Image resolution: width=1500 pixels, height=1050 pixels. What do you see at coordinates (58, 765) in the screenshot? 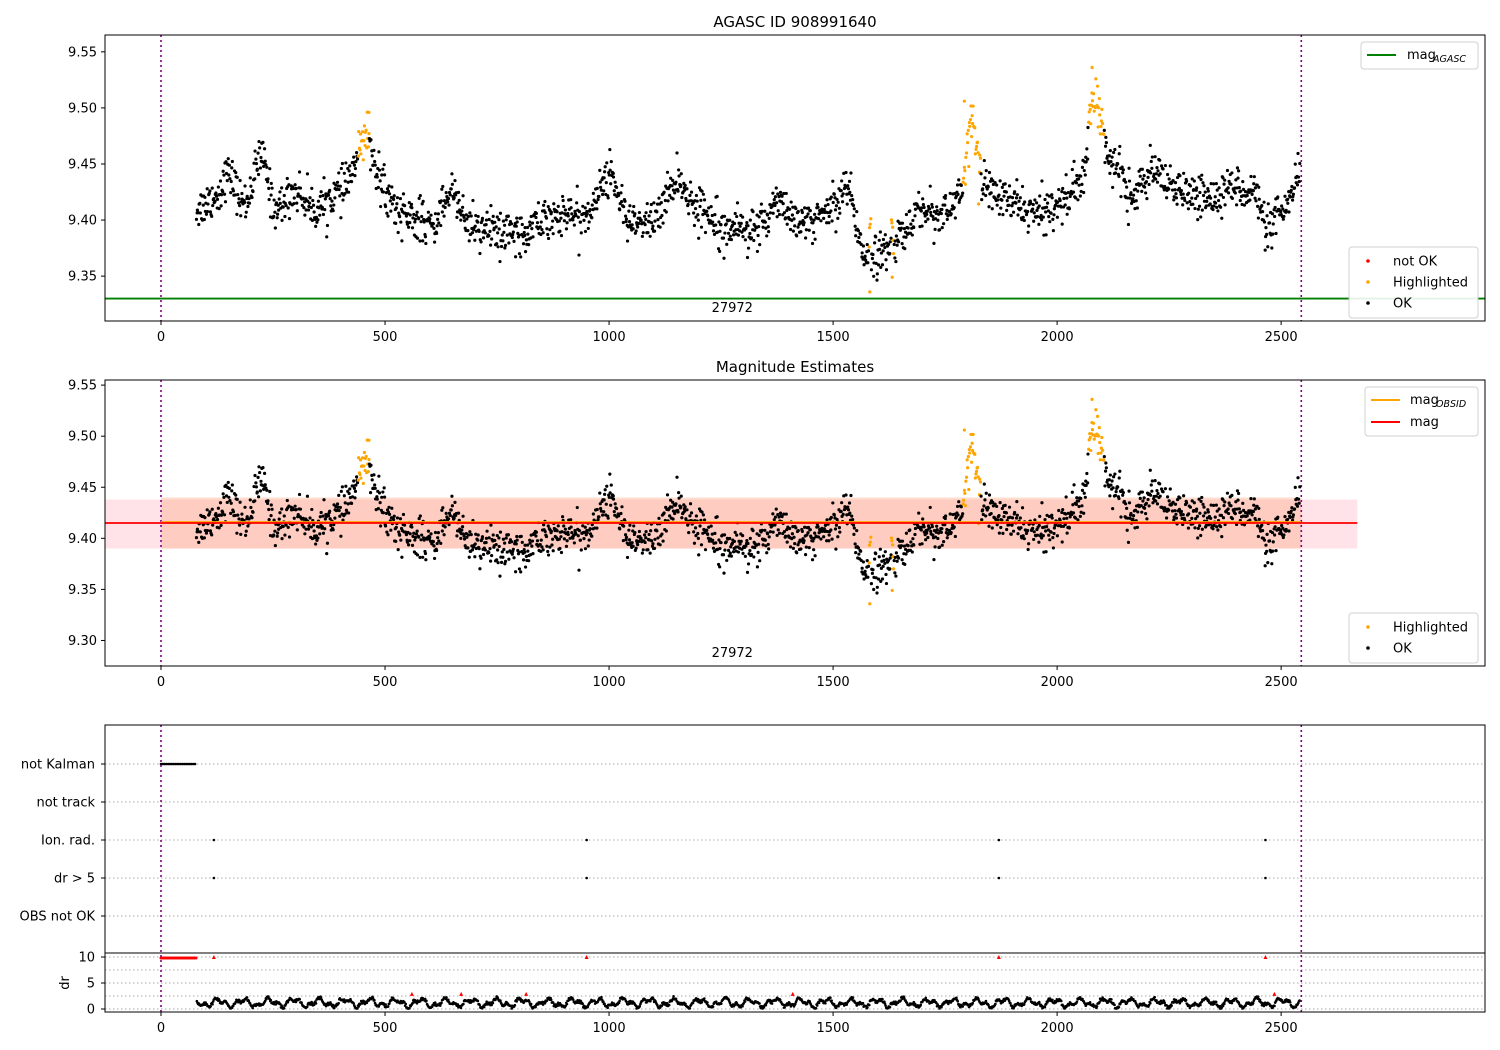
I see `flag-label: not Kalman` at bounding box center [58, 765].